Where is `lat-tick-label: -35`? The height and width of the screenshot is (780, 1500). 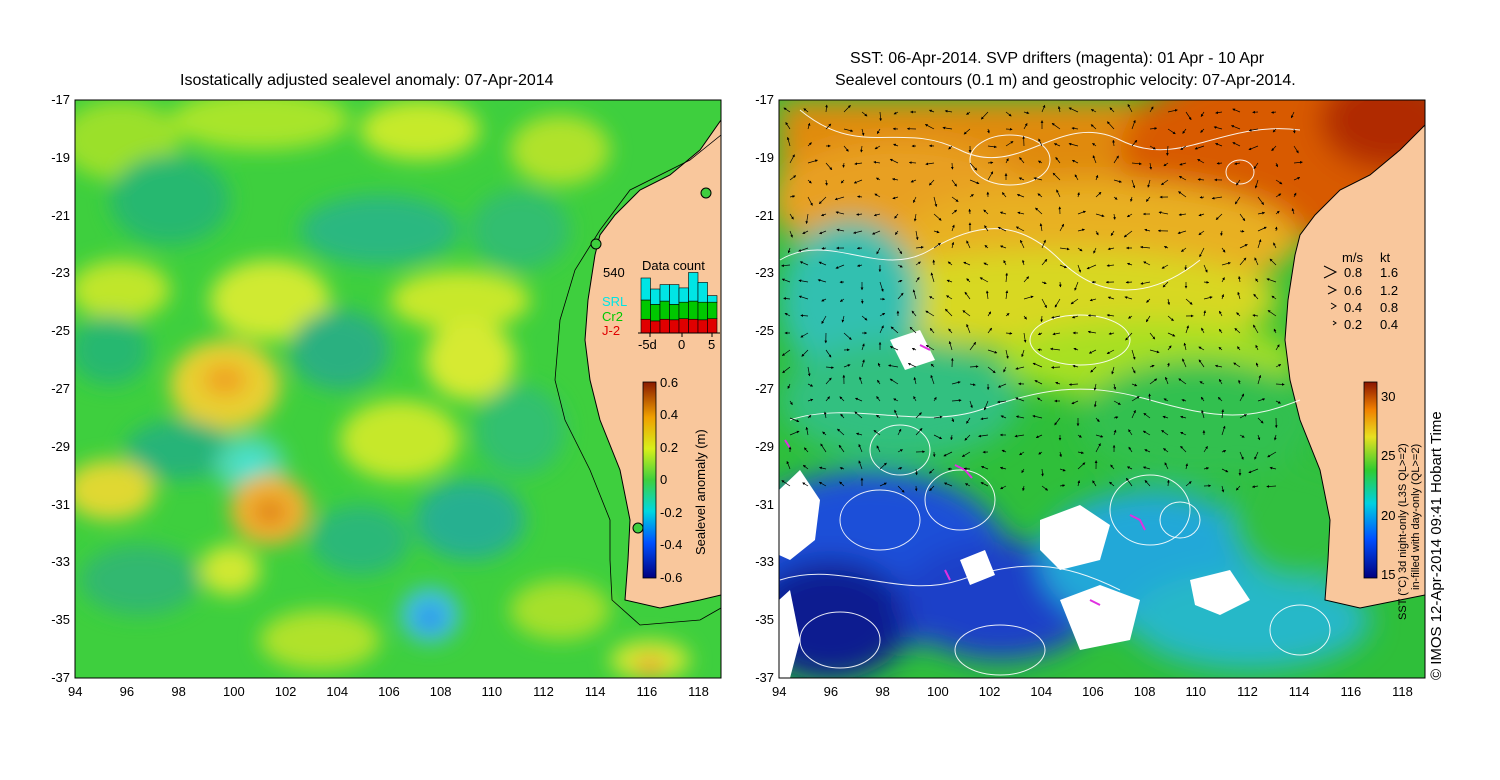 lat-tick-label: -35 is located at coordinates (60, 620).